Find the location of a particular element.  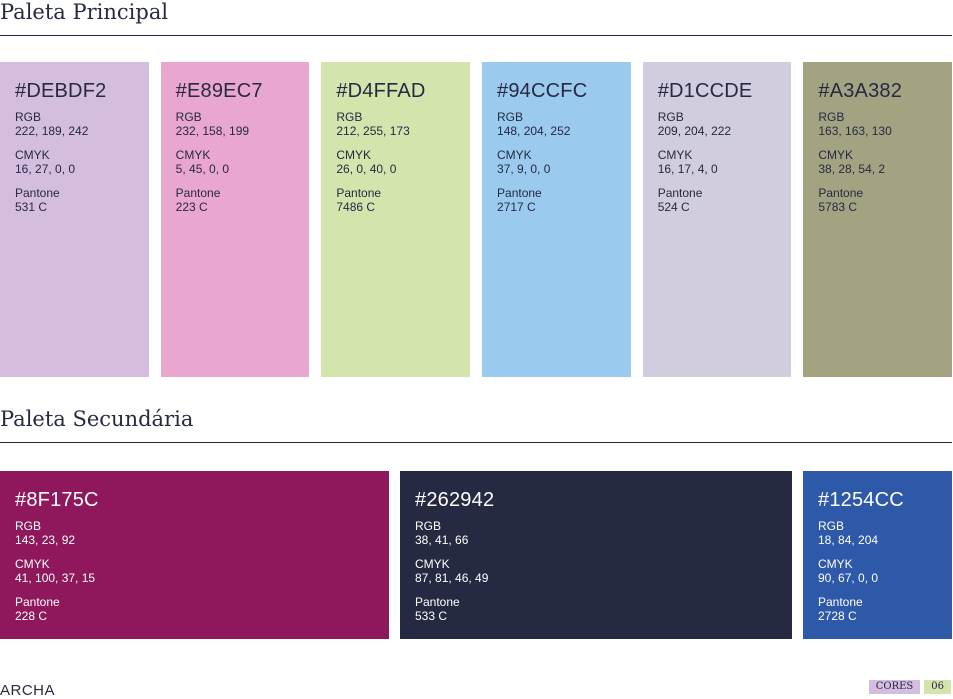

rgb-value: 232, 158, 199 is located at coordinates (212, 131).